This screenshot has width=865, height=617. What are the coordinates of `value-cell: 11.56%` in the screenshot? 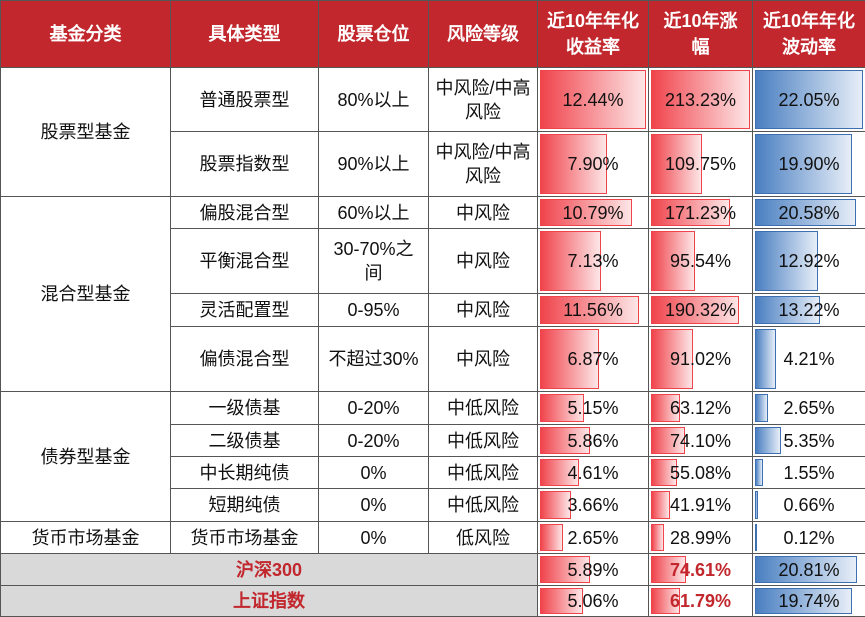 It's located at (593, 310).